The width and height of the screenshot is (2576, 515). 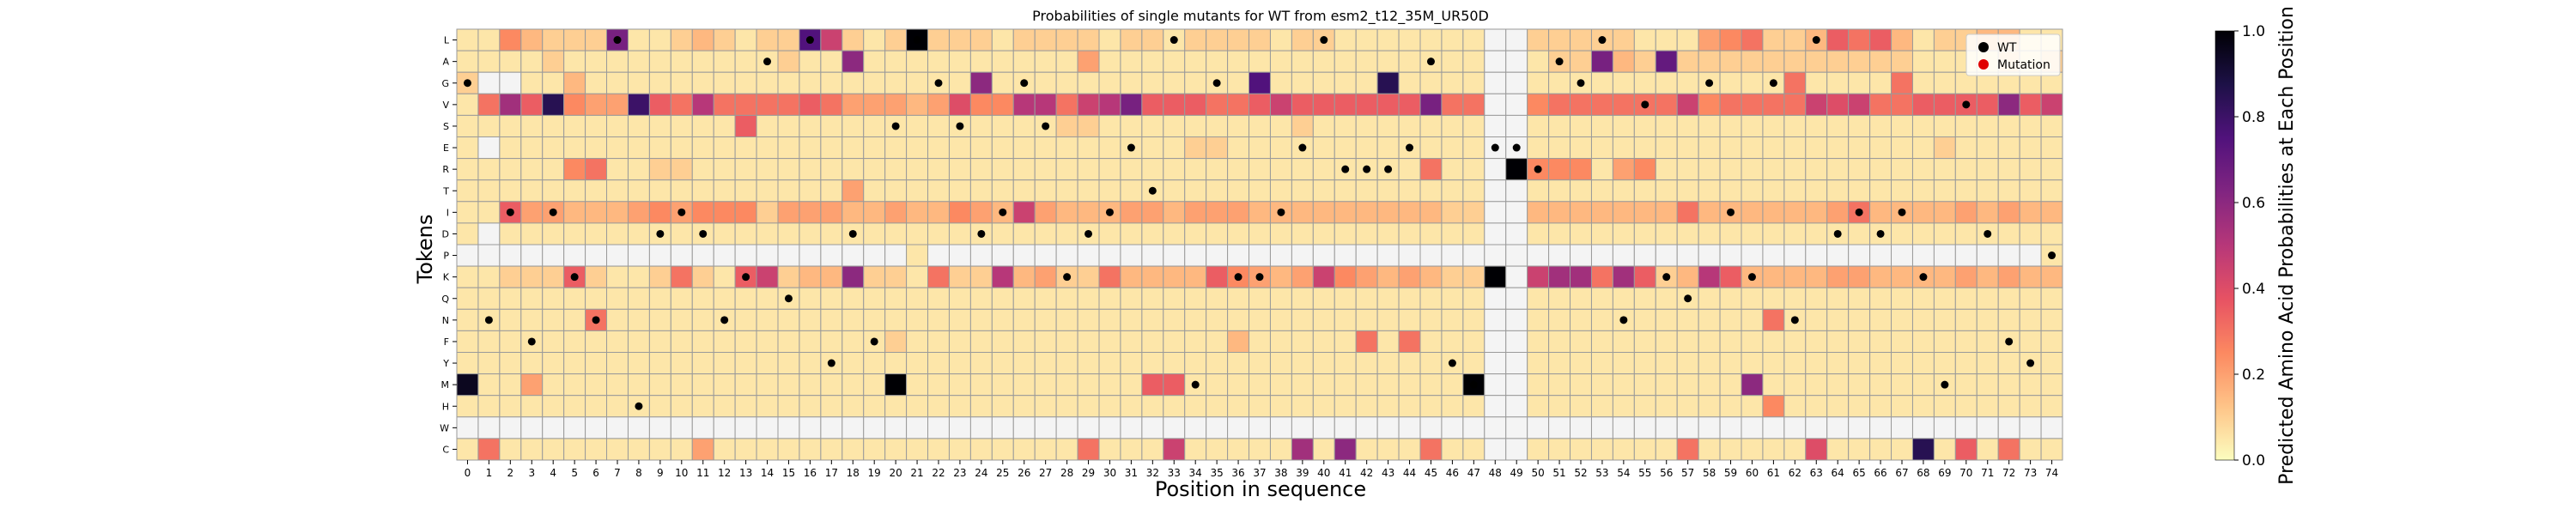 What do you see at coordinates (1902, 473) in the screenshot?
I see `x-tick-label: 67` at bounding box center [1902, 473].